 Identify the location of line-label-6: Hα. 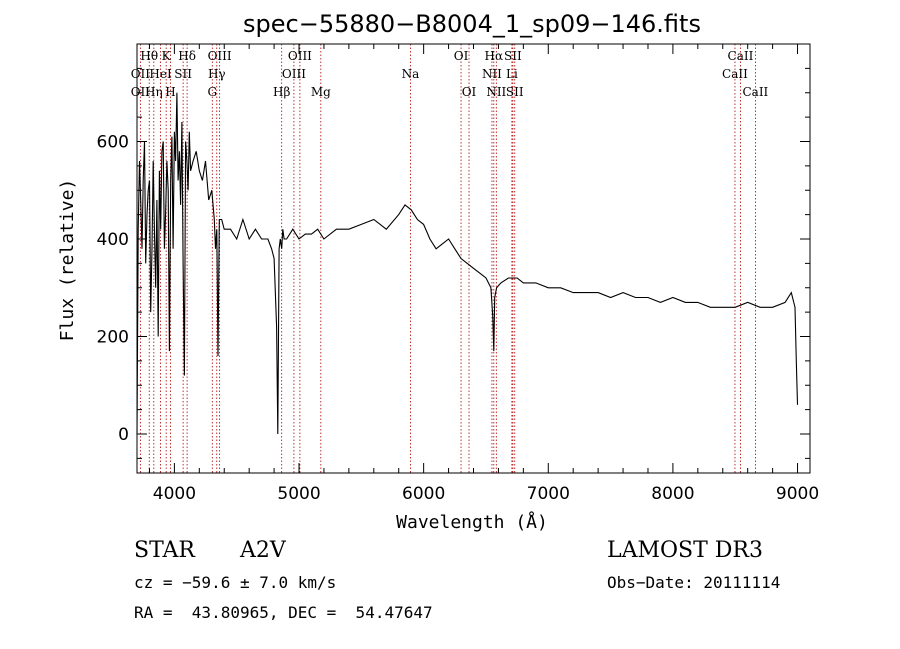
(494, 56).